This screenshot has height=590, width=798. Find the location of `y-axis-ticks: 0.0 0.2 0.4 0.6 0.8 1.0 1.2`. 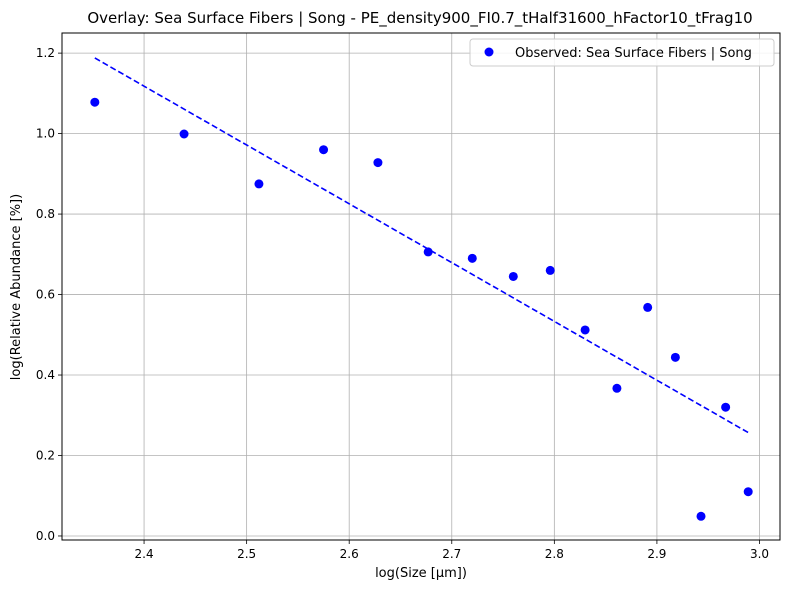

y-axis-ticks: 0.0 0.2 0.4 0.6 0.8 1.0 1.2 is located at coordinates (49, 294).